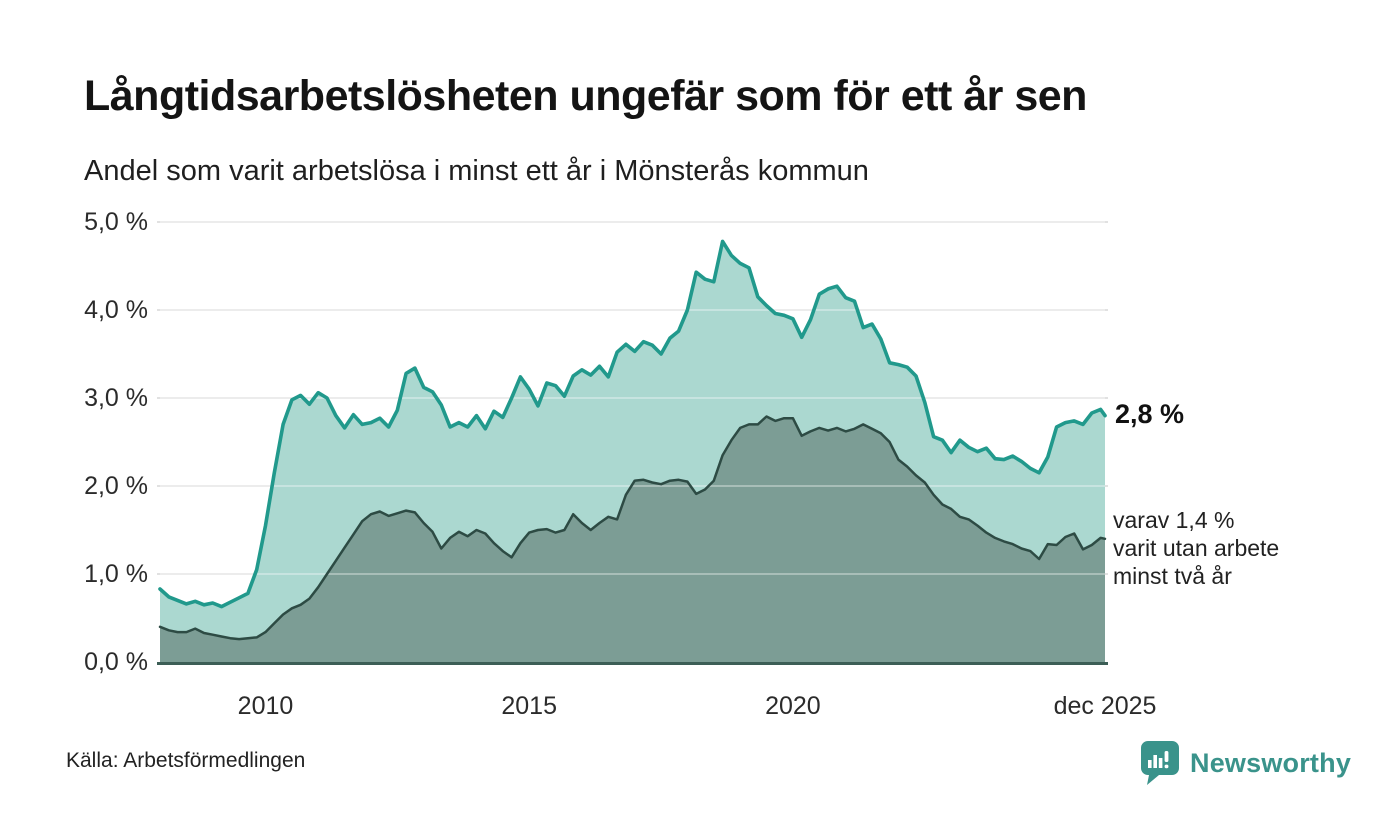 The width and height of the screenshot is (1400, 840). I want to click on latest-value-annotation: 2,8 %, so click(1150, 414).